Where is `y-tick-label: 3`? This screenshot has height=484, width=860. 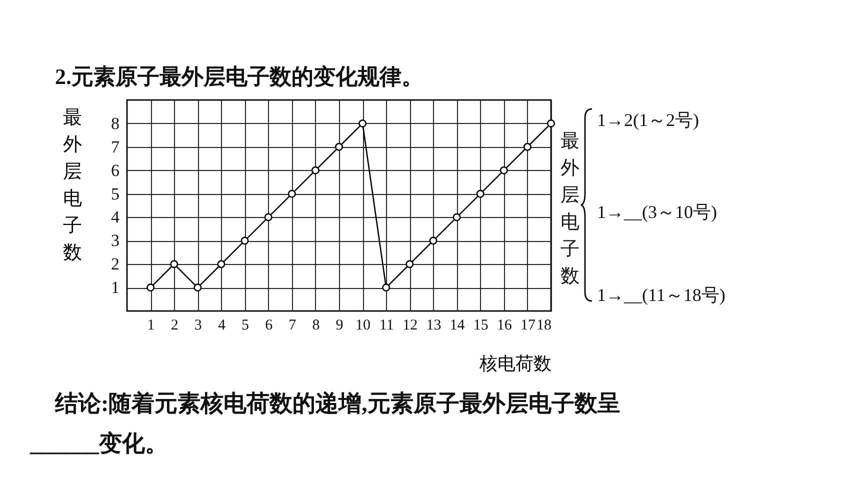
y-tick-label: 3 is located at coordinates (115, 240).